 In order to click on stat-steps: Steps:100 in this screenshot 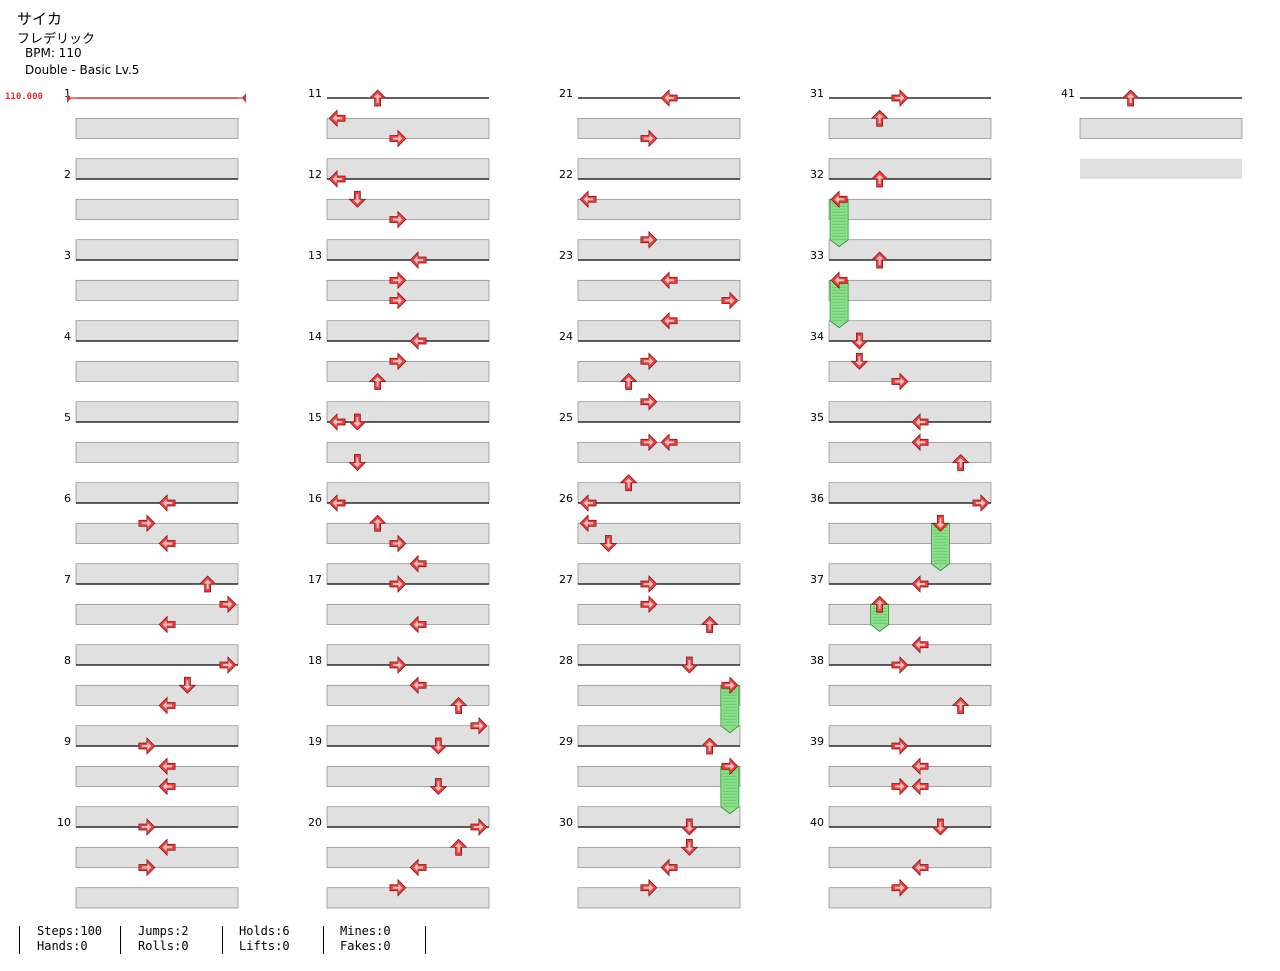, I will do `click(70, 931)`.